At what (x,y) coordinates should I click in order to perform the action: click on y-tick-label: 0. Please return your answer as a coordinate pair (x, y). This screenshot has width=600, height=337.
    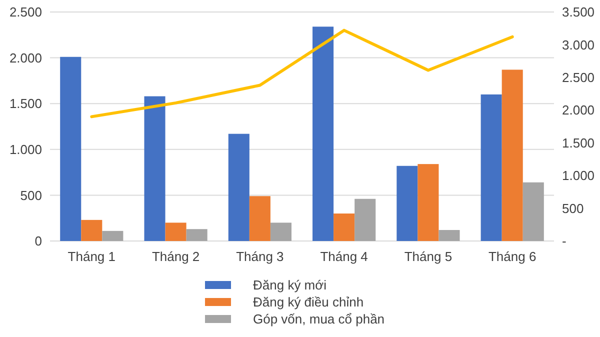
    Looking at the image, I should click on (38, 241).